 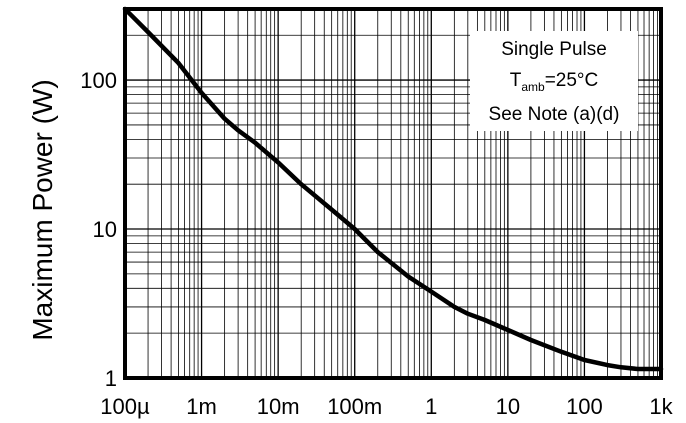 I want to click on x-tick-label: 1, so click(x=431, y=406).